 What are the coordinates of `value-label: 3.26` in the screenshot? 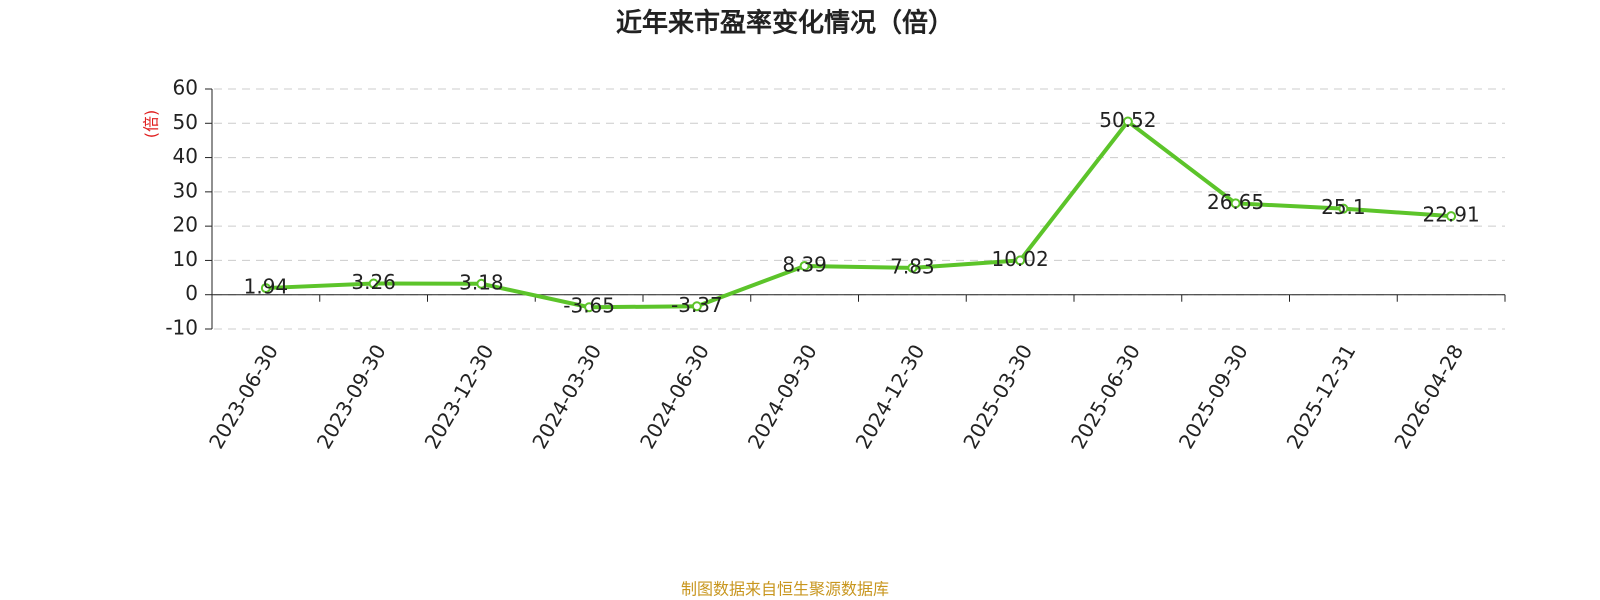 It's located at (373, 282).